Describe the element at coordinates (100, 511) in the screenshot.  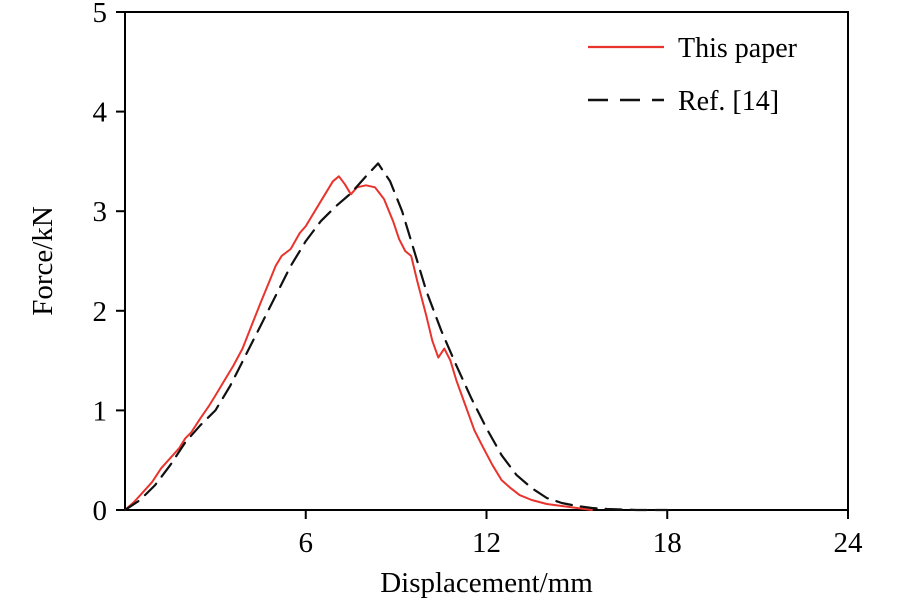
I see `y-tick-label: 0` at that location.